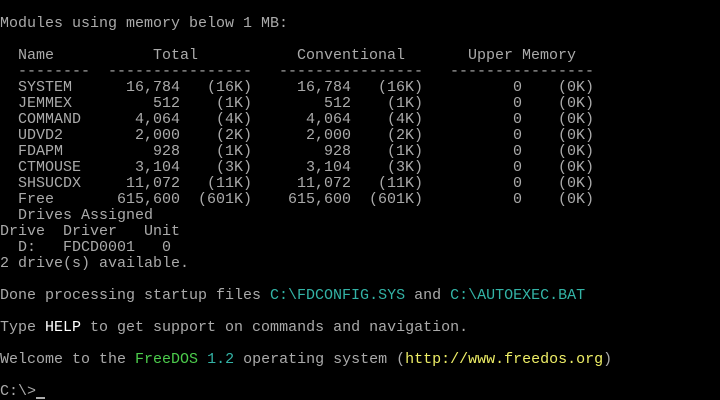  Describe the element at coordinates (167, 103) in the screenshot. I see `total-bytes: 512` at that location.